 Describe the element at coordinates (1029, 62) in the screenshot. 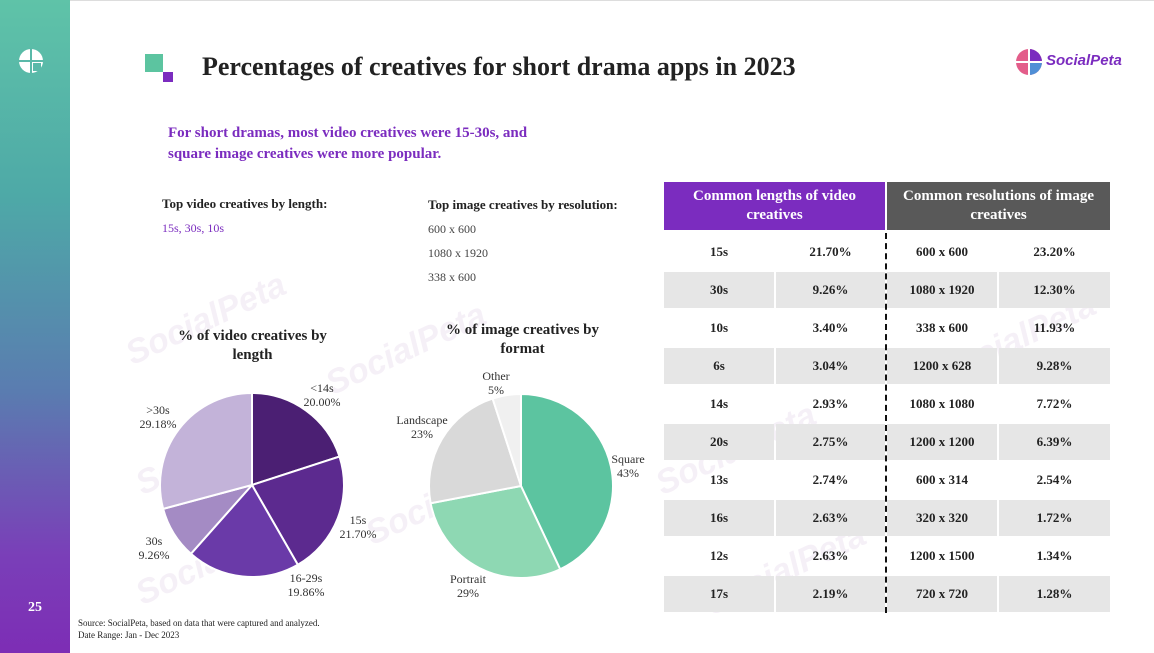

I see `brand-logo-icon` at that location.